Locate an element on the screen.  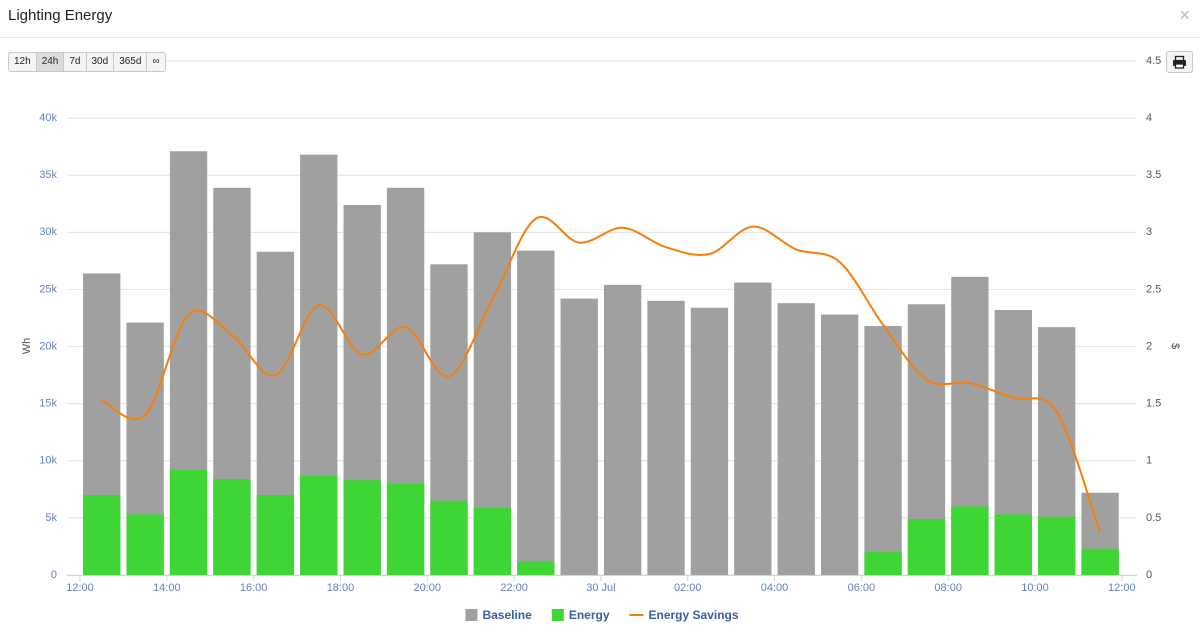
y-tick-label: 20k is located at coordinates (48, 346).